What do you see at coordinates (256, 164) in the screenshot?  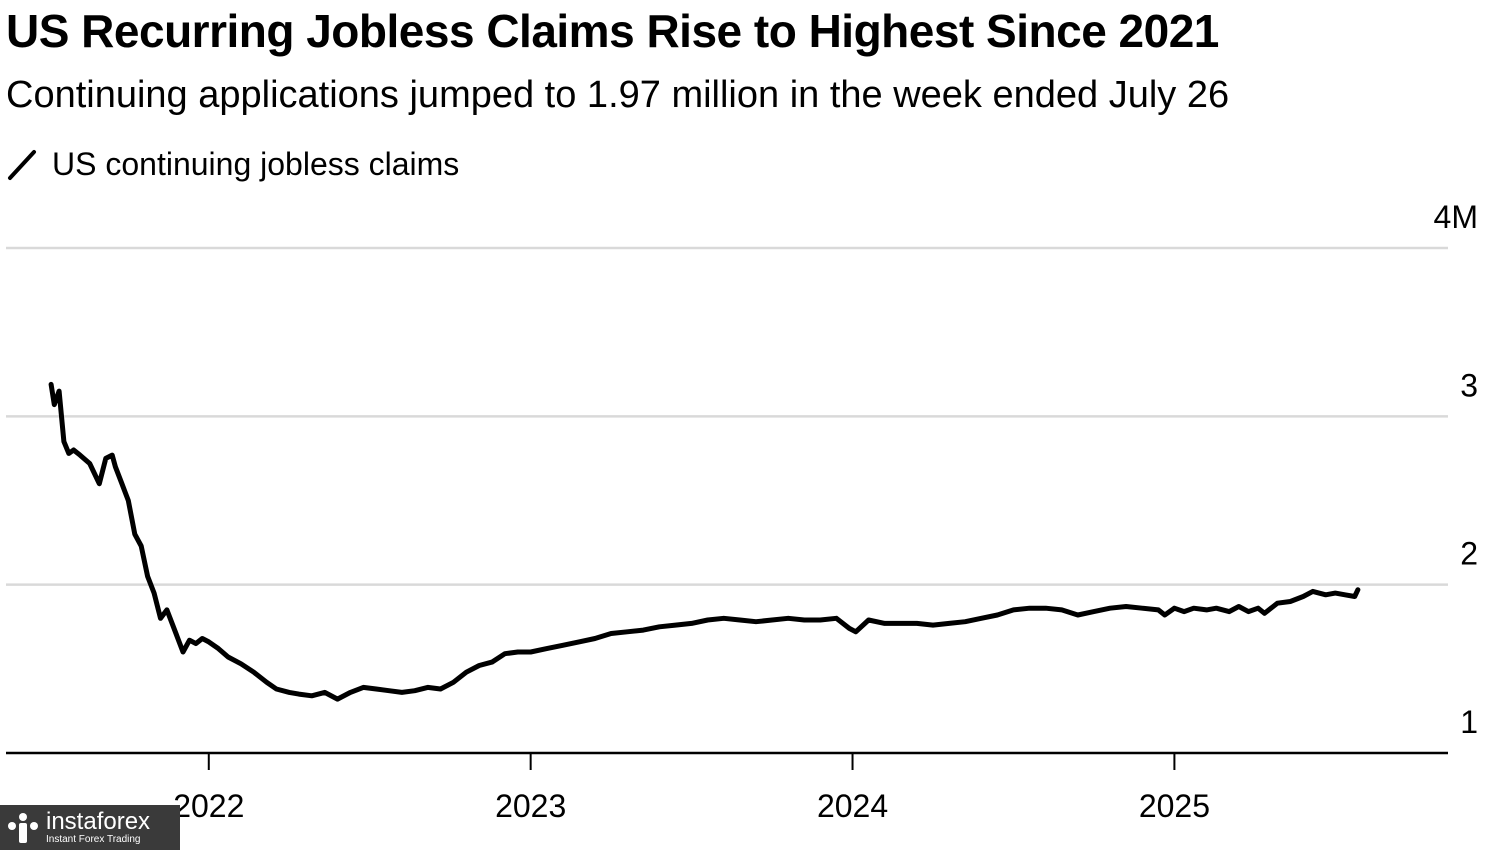 I see `legend-label: US continuing jobless claims` at bounding box center [256, 164].